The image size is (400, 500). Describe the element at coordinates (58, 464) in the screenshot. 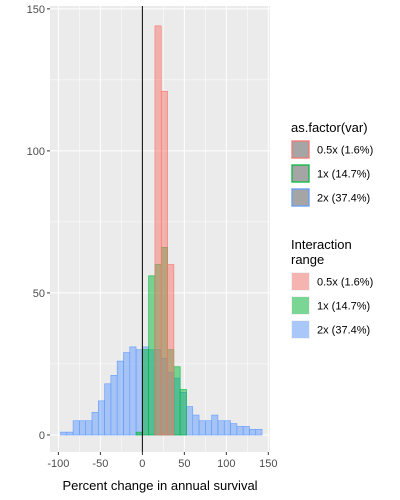

I see `x-tick-label: -100` at that location.